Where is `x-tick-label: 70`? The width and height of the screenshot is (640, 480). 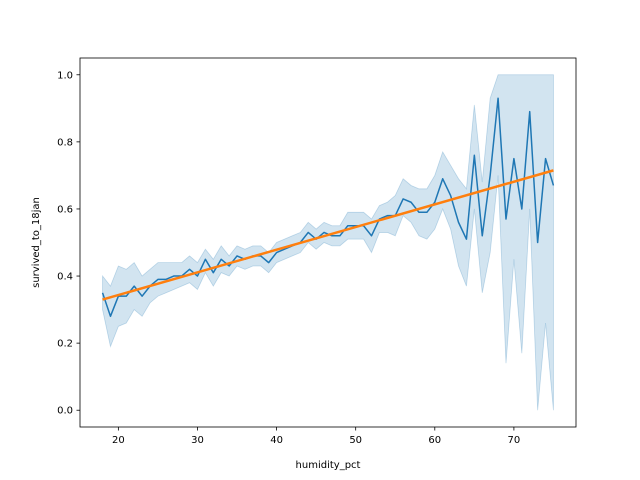
x-tick-label: 70 is located at coordinates (514, 440).